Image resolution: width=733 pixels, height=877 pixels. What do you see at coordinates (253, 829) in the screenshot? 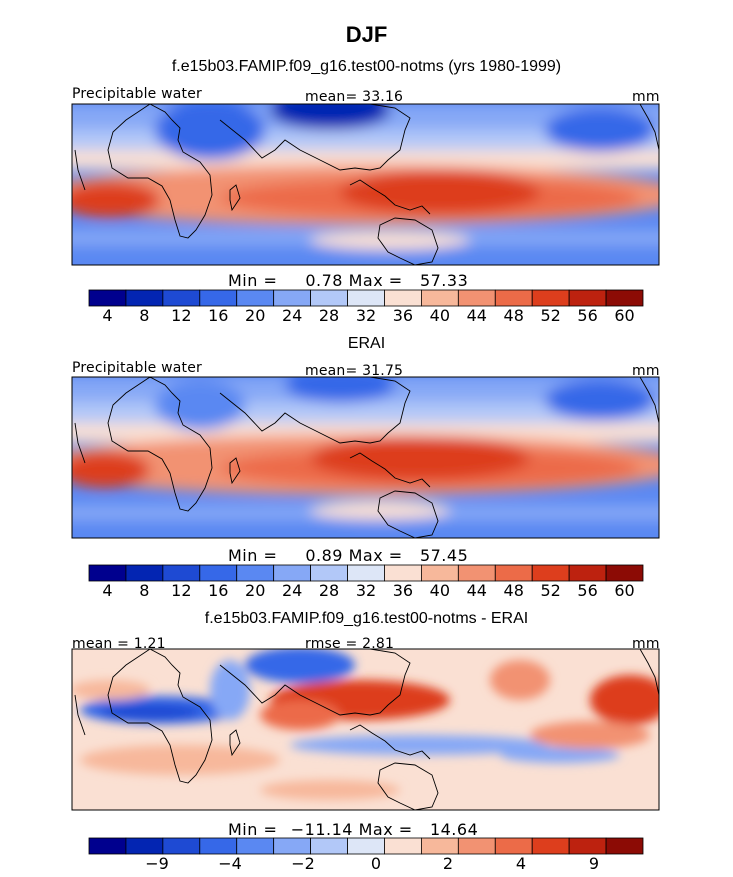
I see `panel3-min-label: Min =` at bounding box center [253, 829].